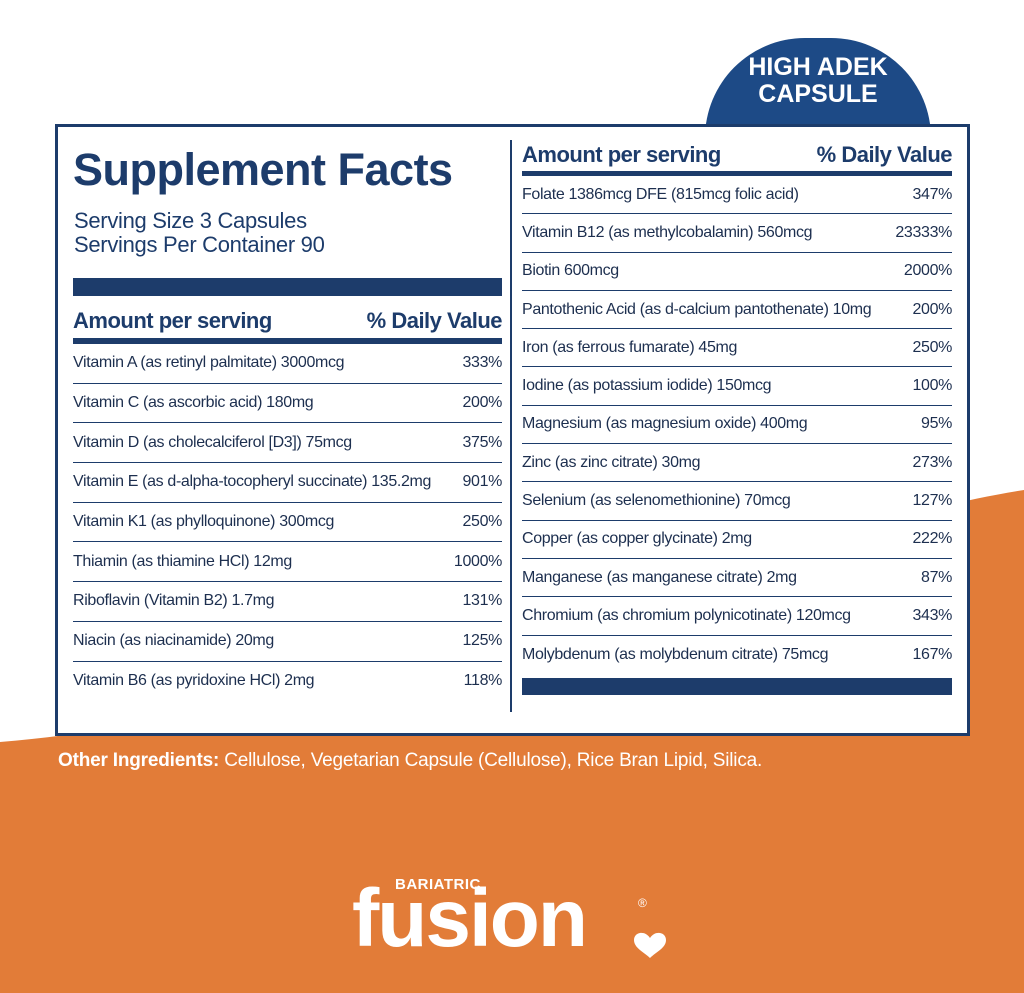 This screenshot has width=1024, height=993. Describe the element at coordinates (642, 903) in the screenshot. I see `brand-mark: ®` at that location.